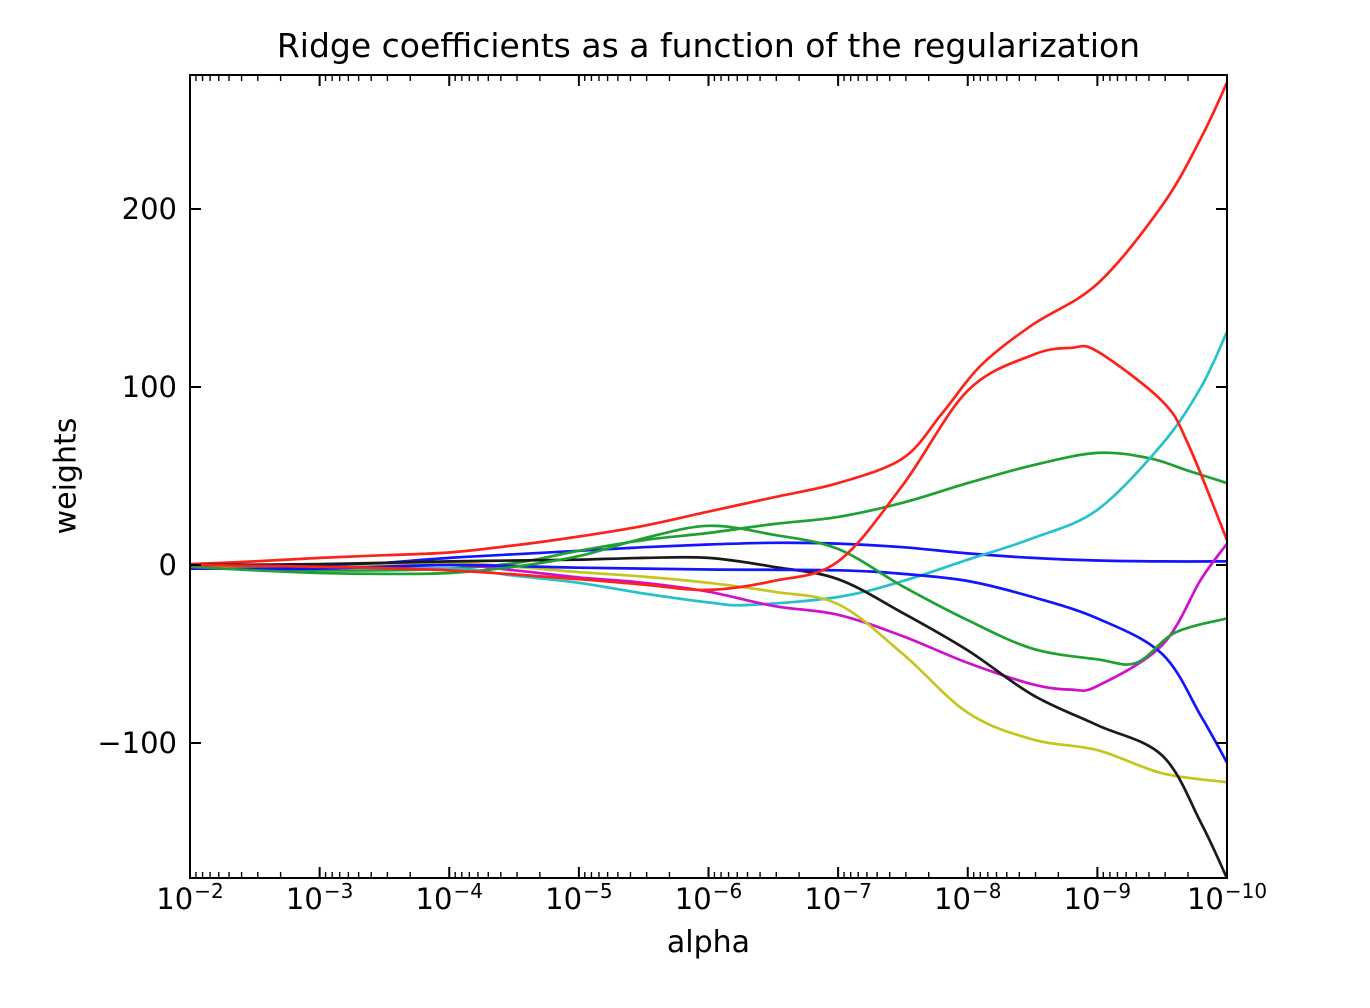  What do you see at coordinates (857, 891) in the screenshot?
I see `x-tick-exponent: −7` at bounding box center [857, 891].